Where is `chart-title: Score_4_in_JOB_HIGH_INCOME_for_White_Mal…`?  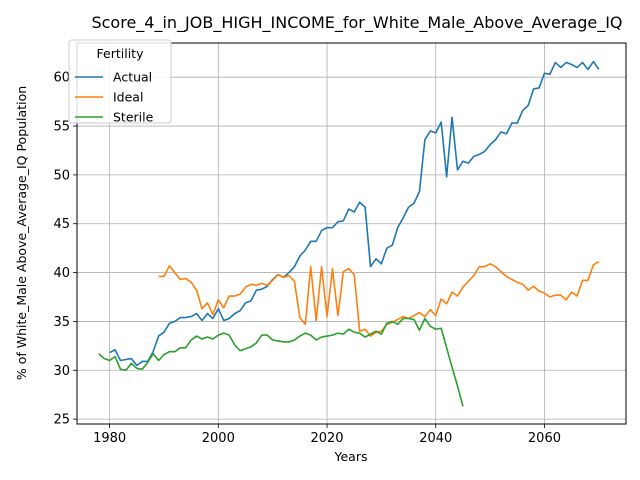
chart-title: Score_4_in_JOB_HIGH_INCOME_for_White_Mal… is located at coordinates (356, 23).